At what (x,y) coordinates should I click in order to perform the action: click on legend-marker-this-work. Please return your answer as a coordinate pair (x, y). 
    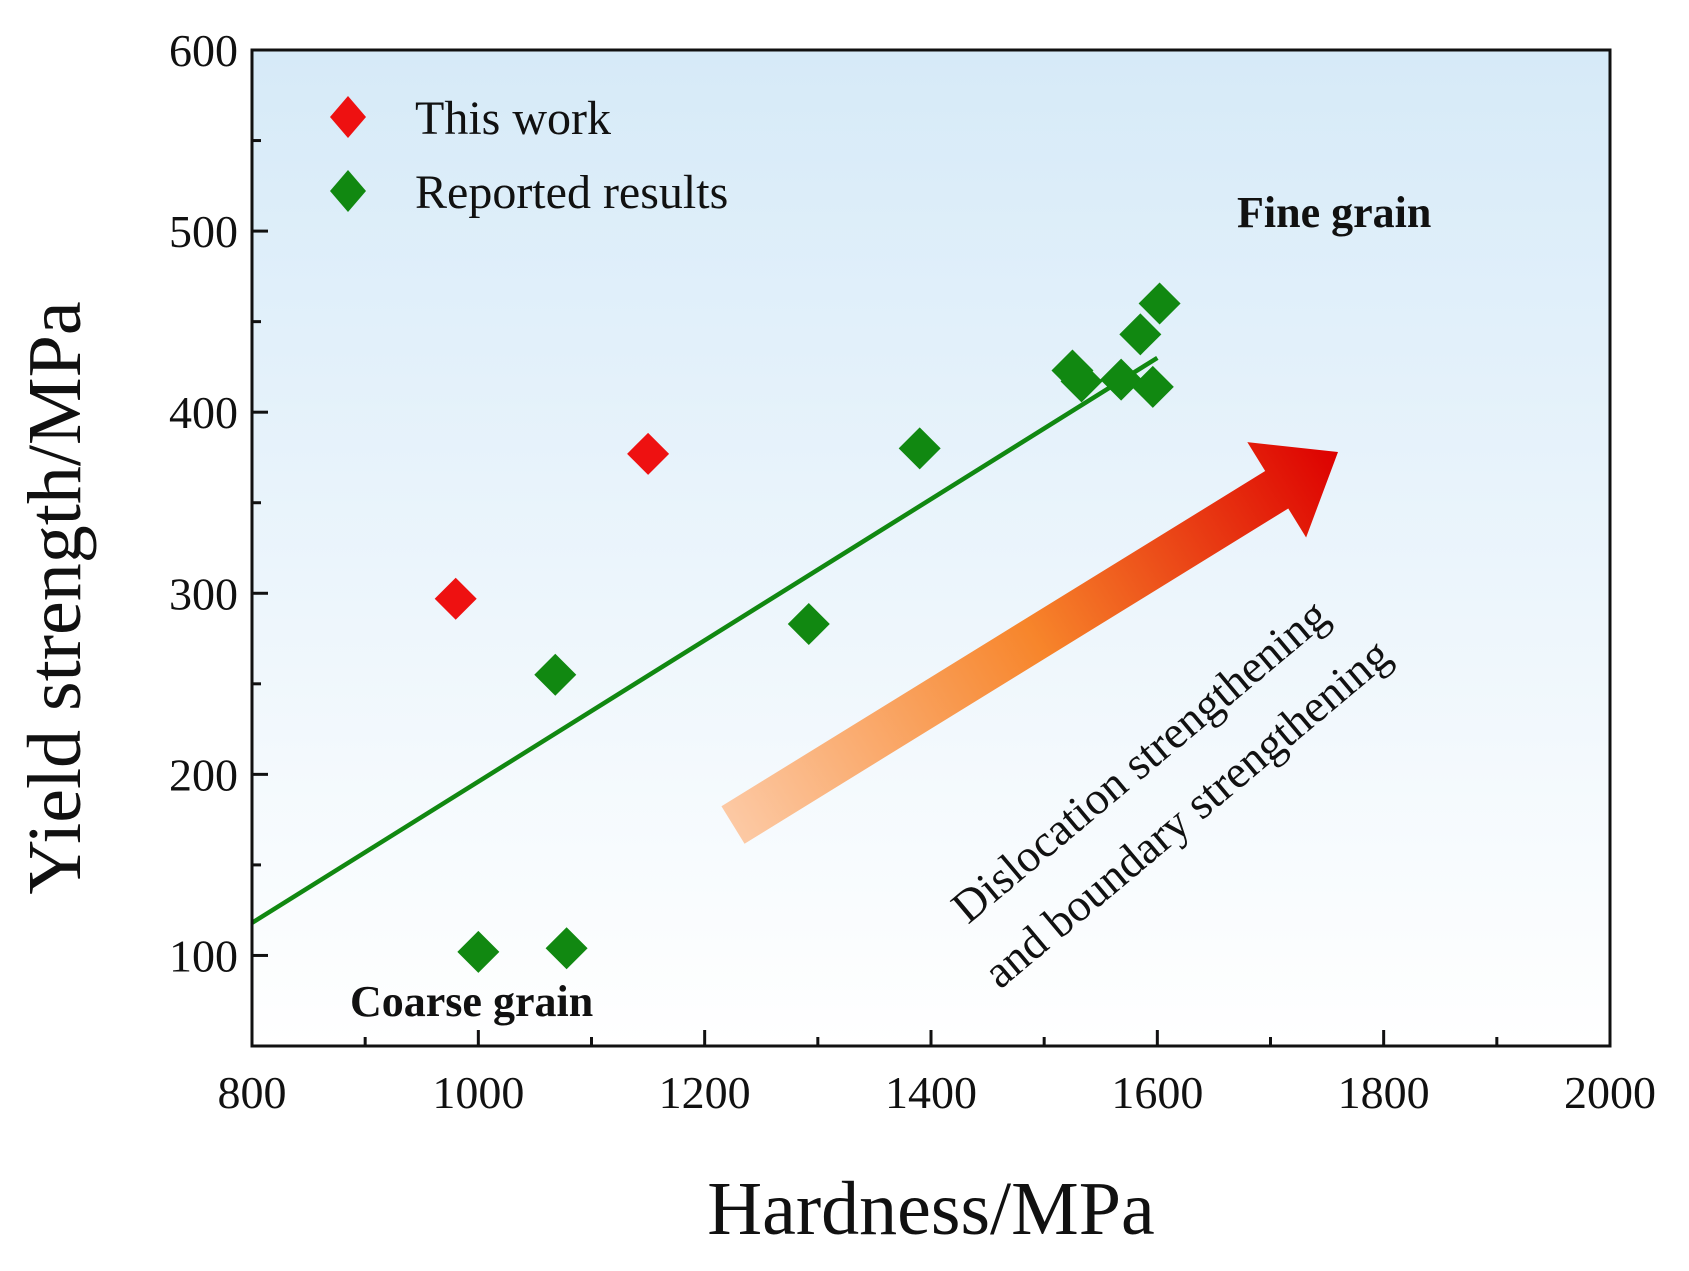
    Looking at the image, I should click on (348, 117).